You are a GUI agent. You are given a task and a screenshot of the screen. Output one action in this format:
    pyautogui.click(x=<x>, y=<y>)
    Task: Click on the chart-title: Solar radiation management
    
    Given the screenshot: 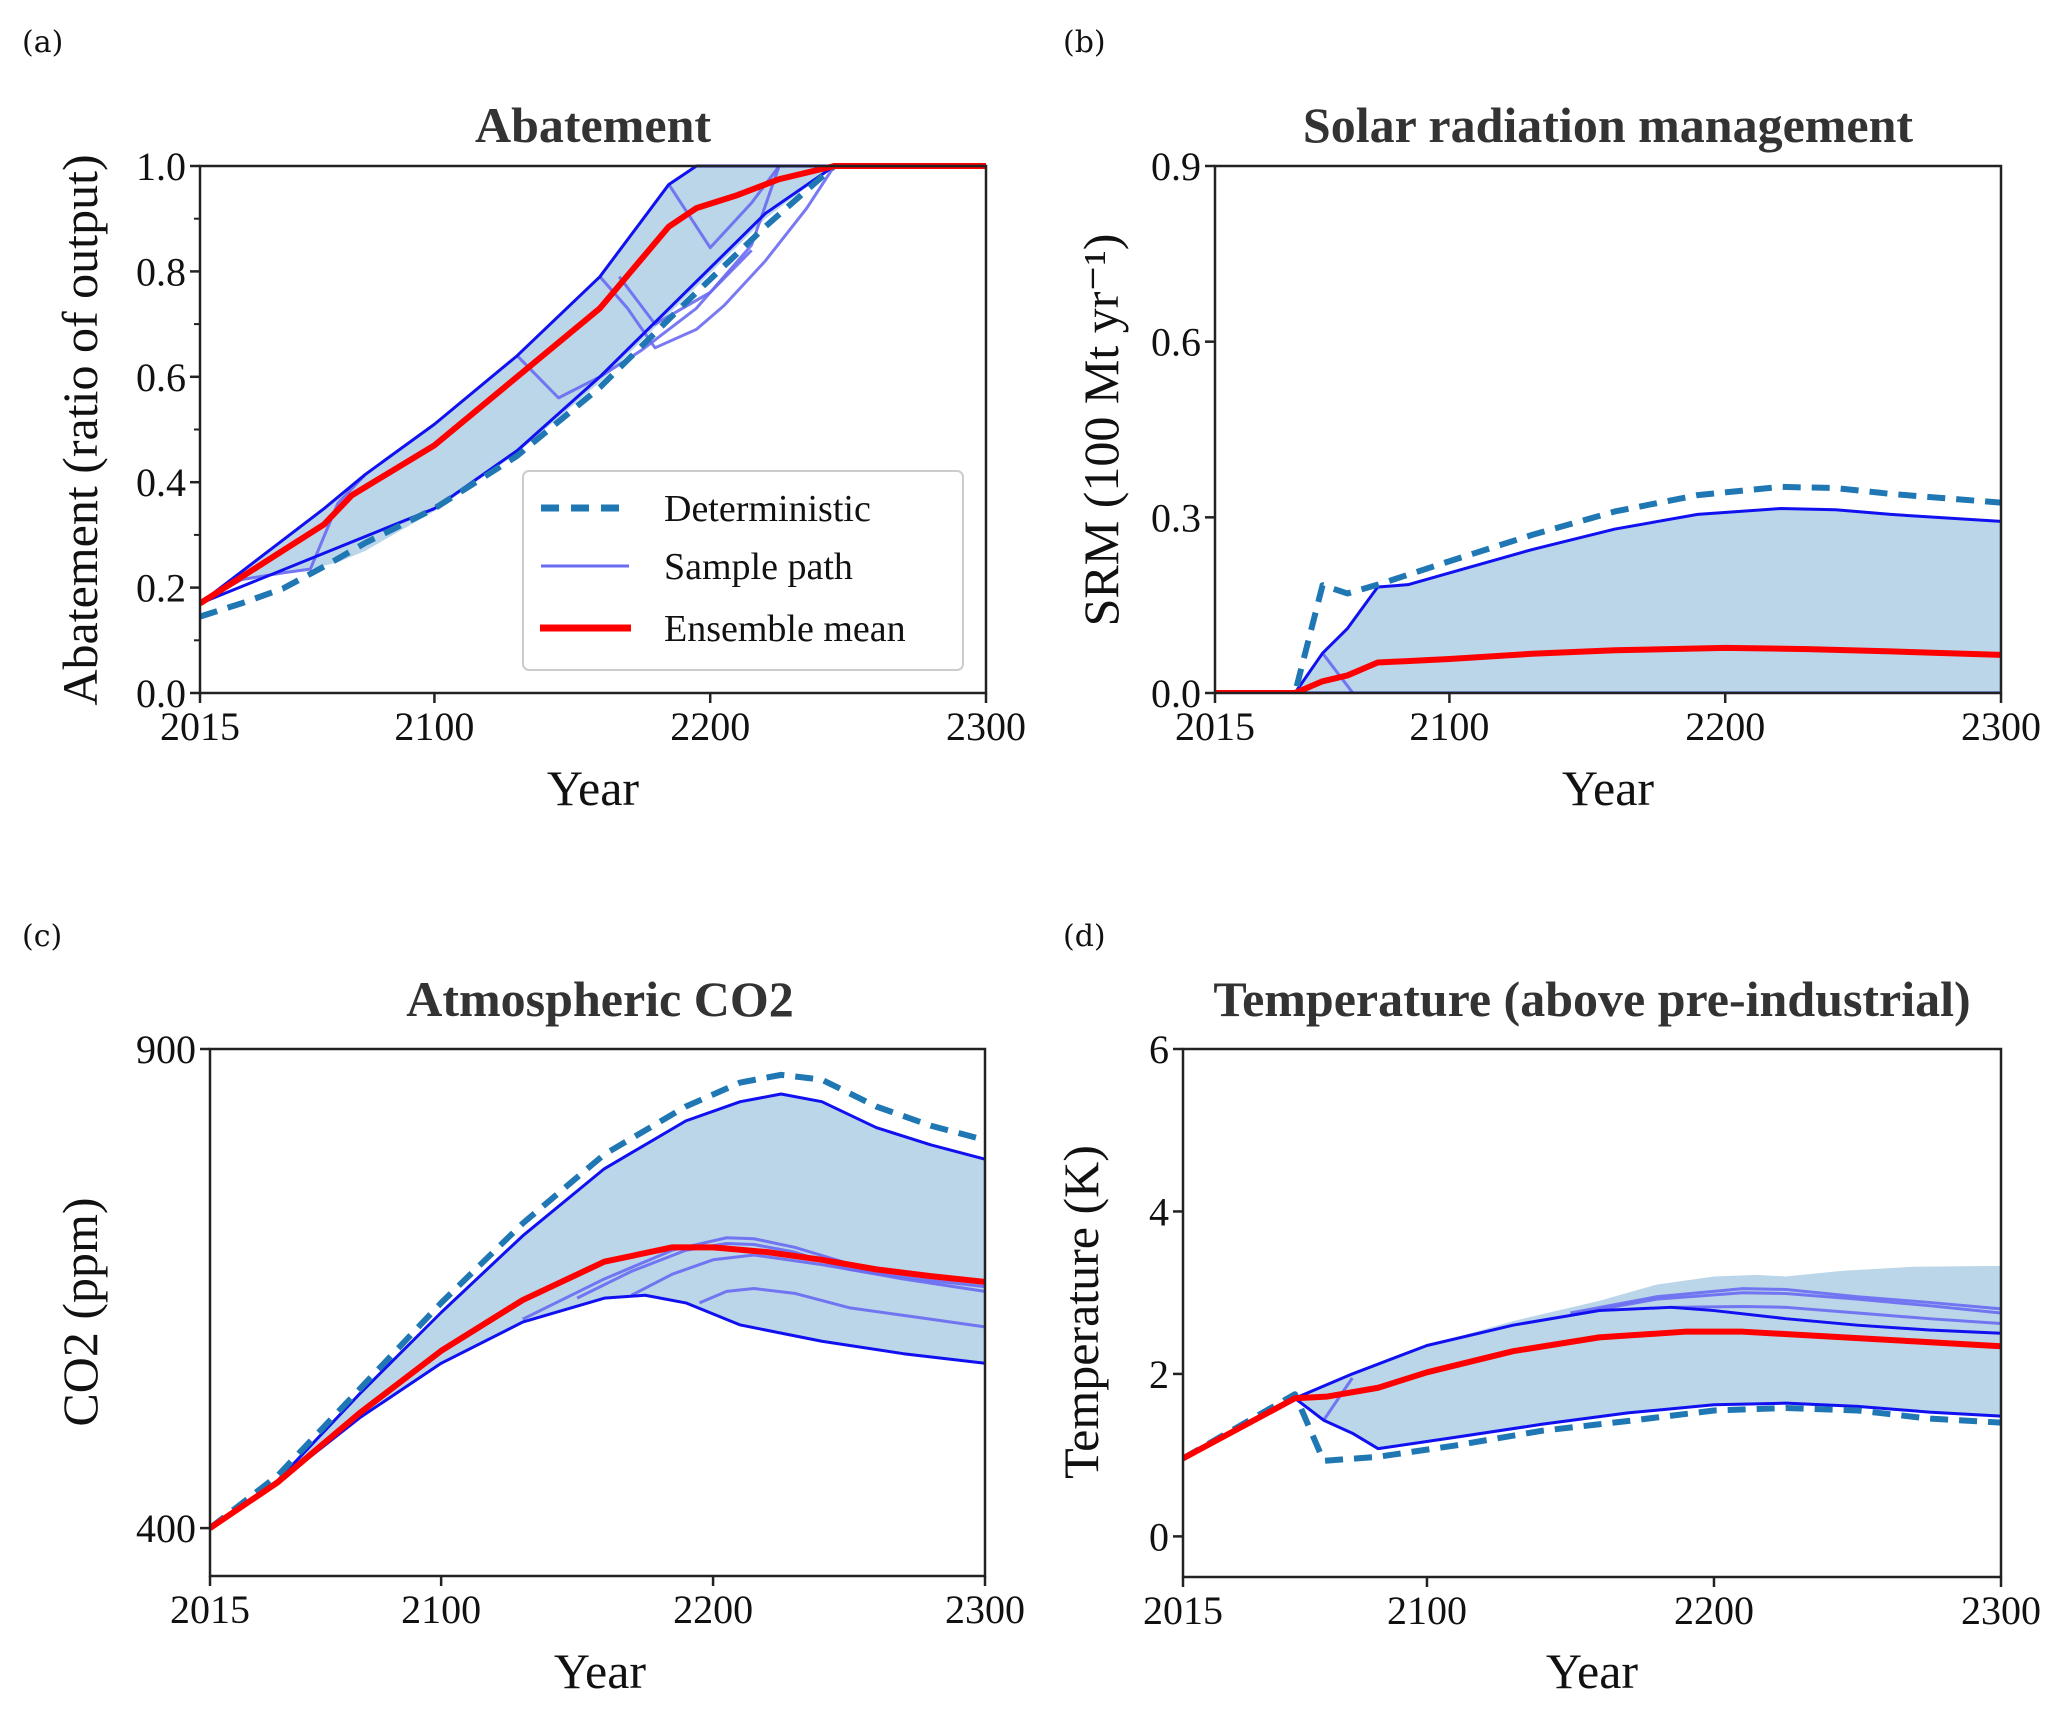 What is the action you would take?
    pyautogui.click(x=1608, y=125)
    